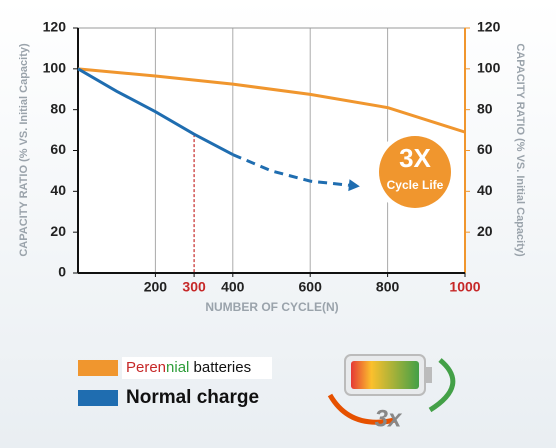 This screenshot has width=556, height=448. Describe the element at coordinates (354, 185) in the screenshot. I see `arrow-head` at that location.